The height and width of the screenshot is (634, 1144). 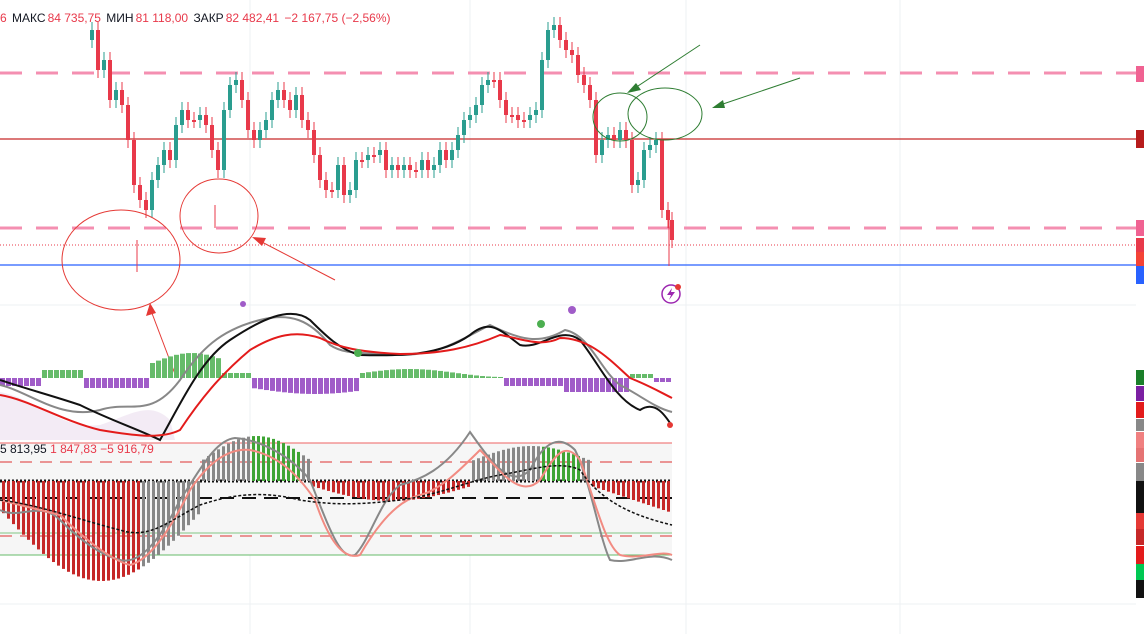 I want to click on lightning-event-icon, so click(x=671, y=294).